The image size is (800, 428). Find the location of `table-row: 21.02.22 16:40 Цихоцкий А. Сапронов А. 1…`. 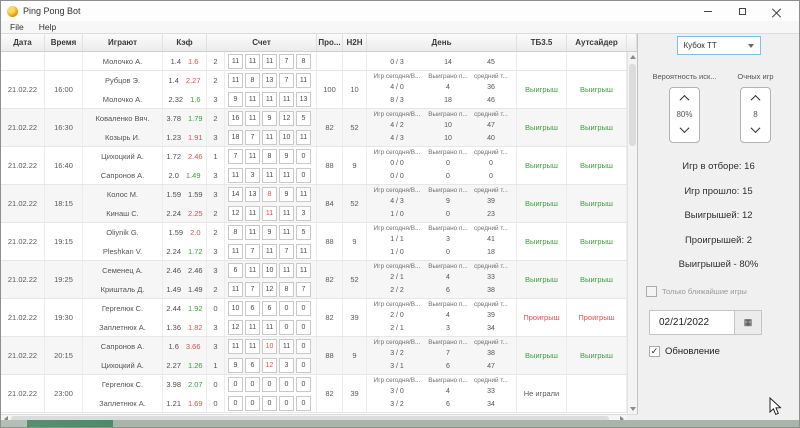

table-row: 21.02.22 16:40 Цихоцкий А. Сапронов А. 1… is located at coordinates (314, 166).